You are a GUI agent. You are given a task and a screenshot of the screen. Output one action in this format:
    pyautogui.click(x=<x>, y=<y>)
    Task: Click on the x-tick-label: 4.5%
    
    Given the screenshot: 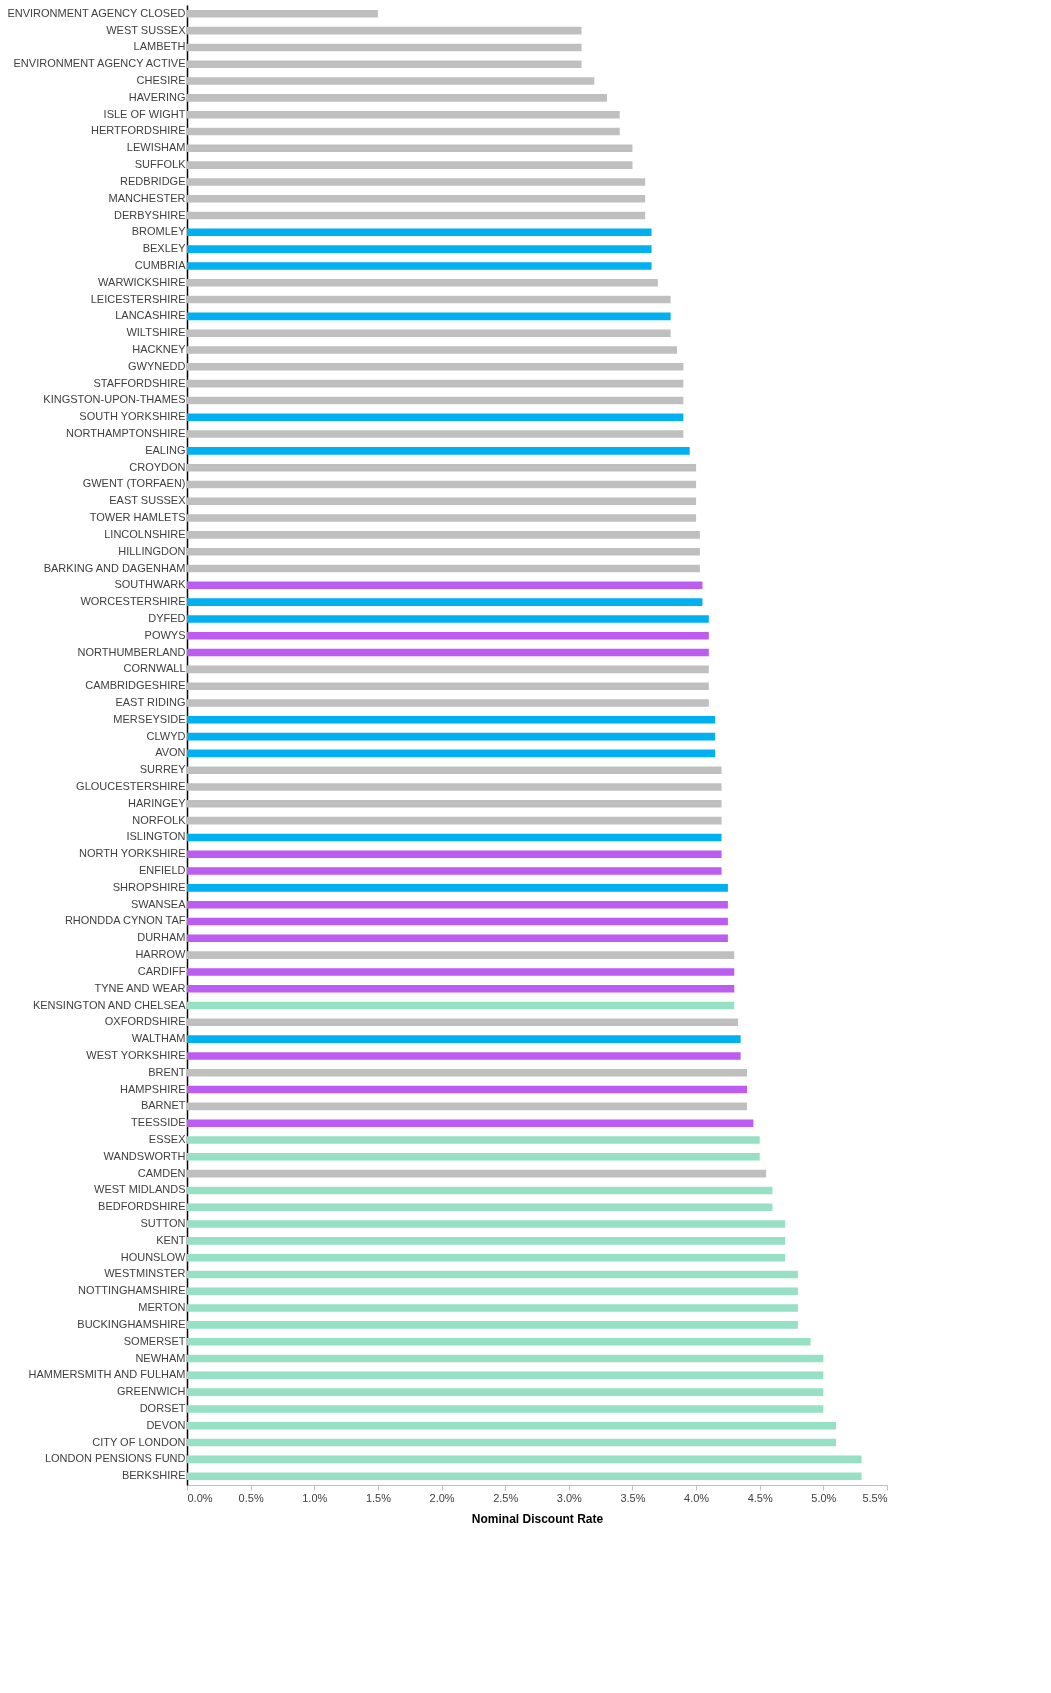 What is the action you would take?
    pyautogui.click(x=760, y=1497)
    